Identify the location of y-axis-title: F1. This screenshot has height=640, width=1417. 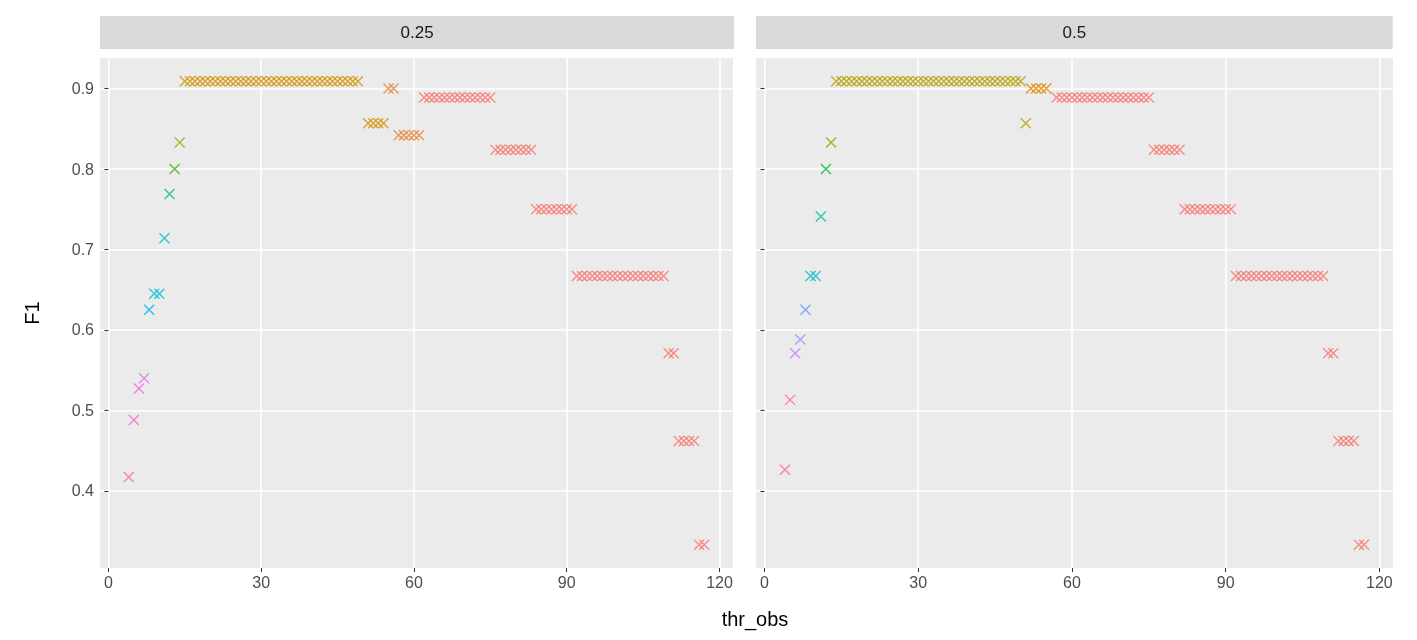
(32, 313).